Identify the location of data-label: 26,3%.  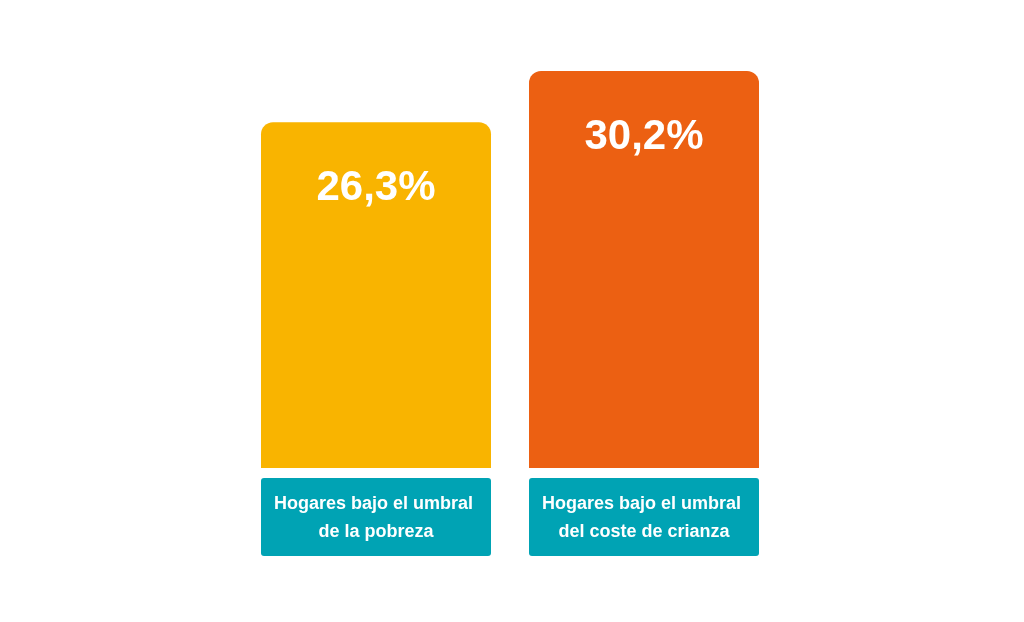
(376, 185).